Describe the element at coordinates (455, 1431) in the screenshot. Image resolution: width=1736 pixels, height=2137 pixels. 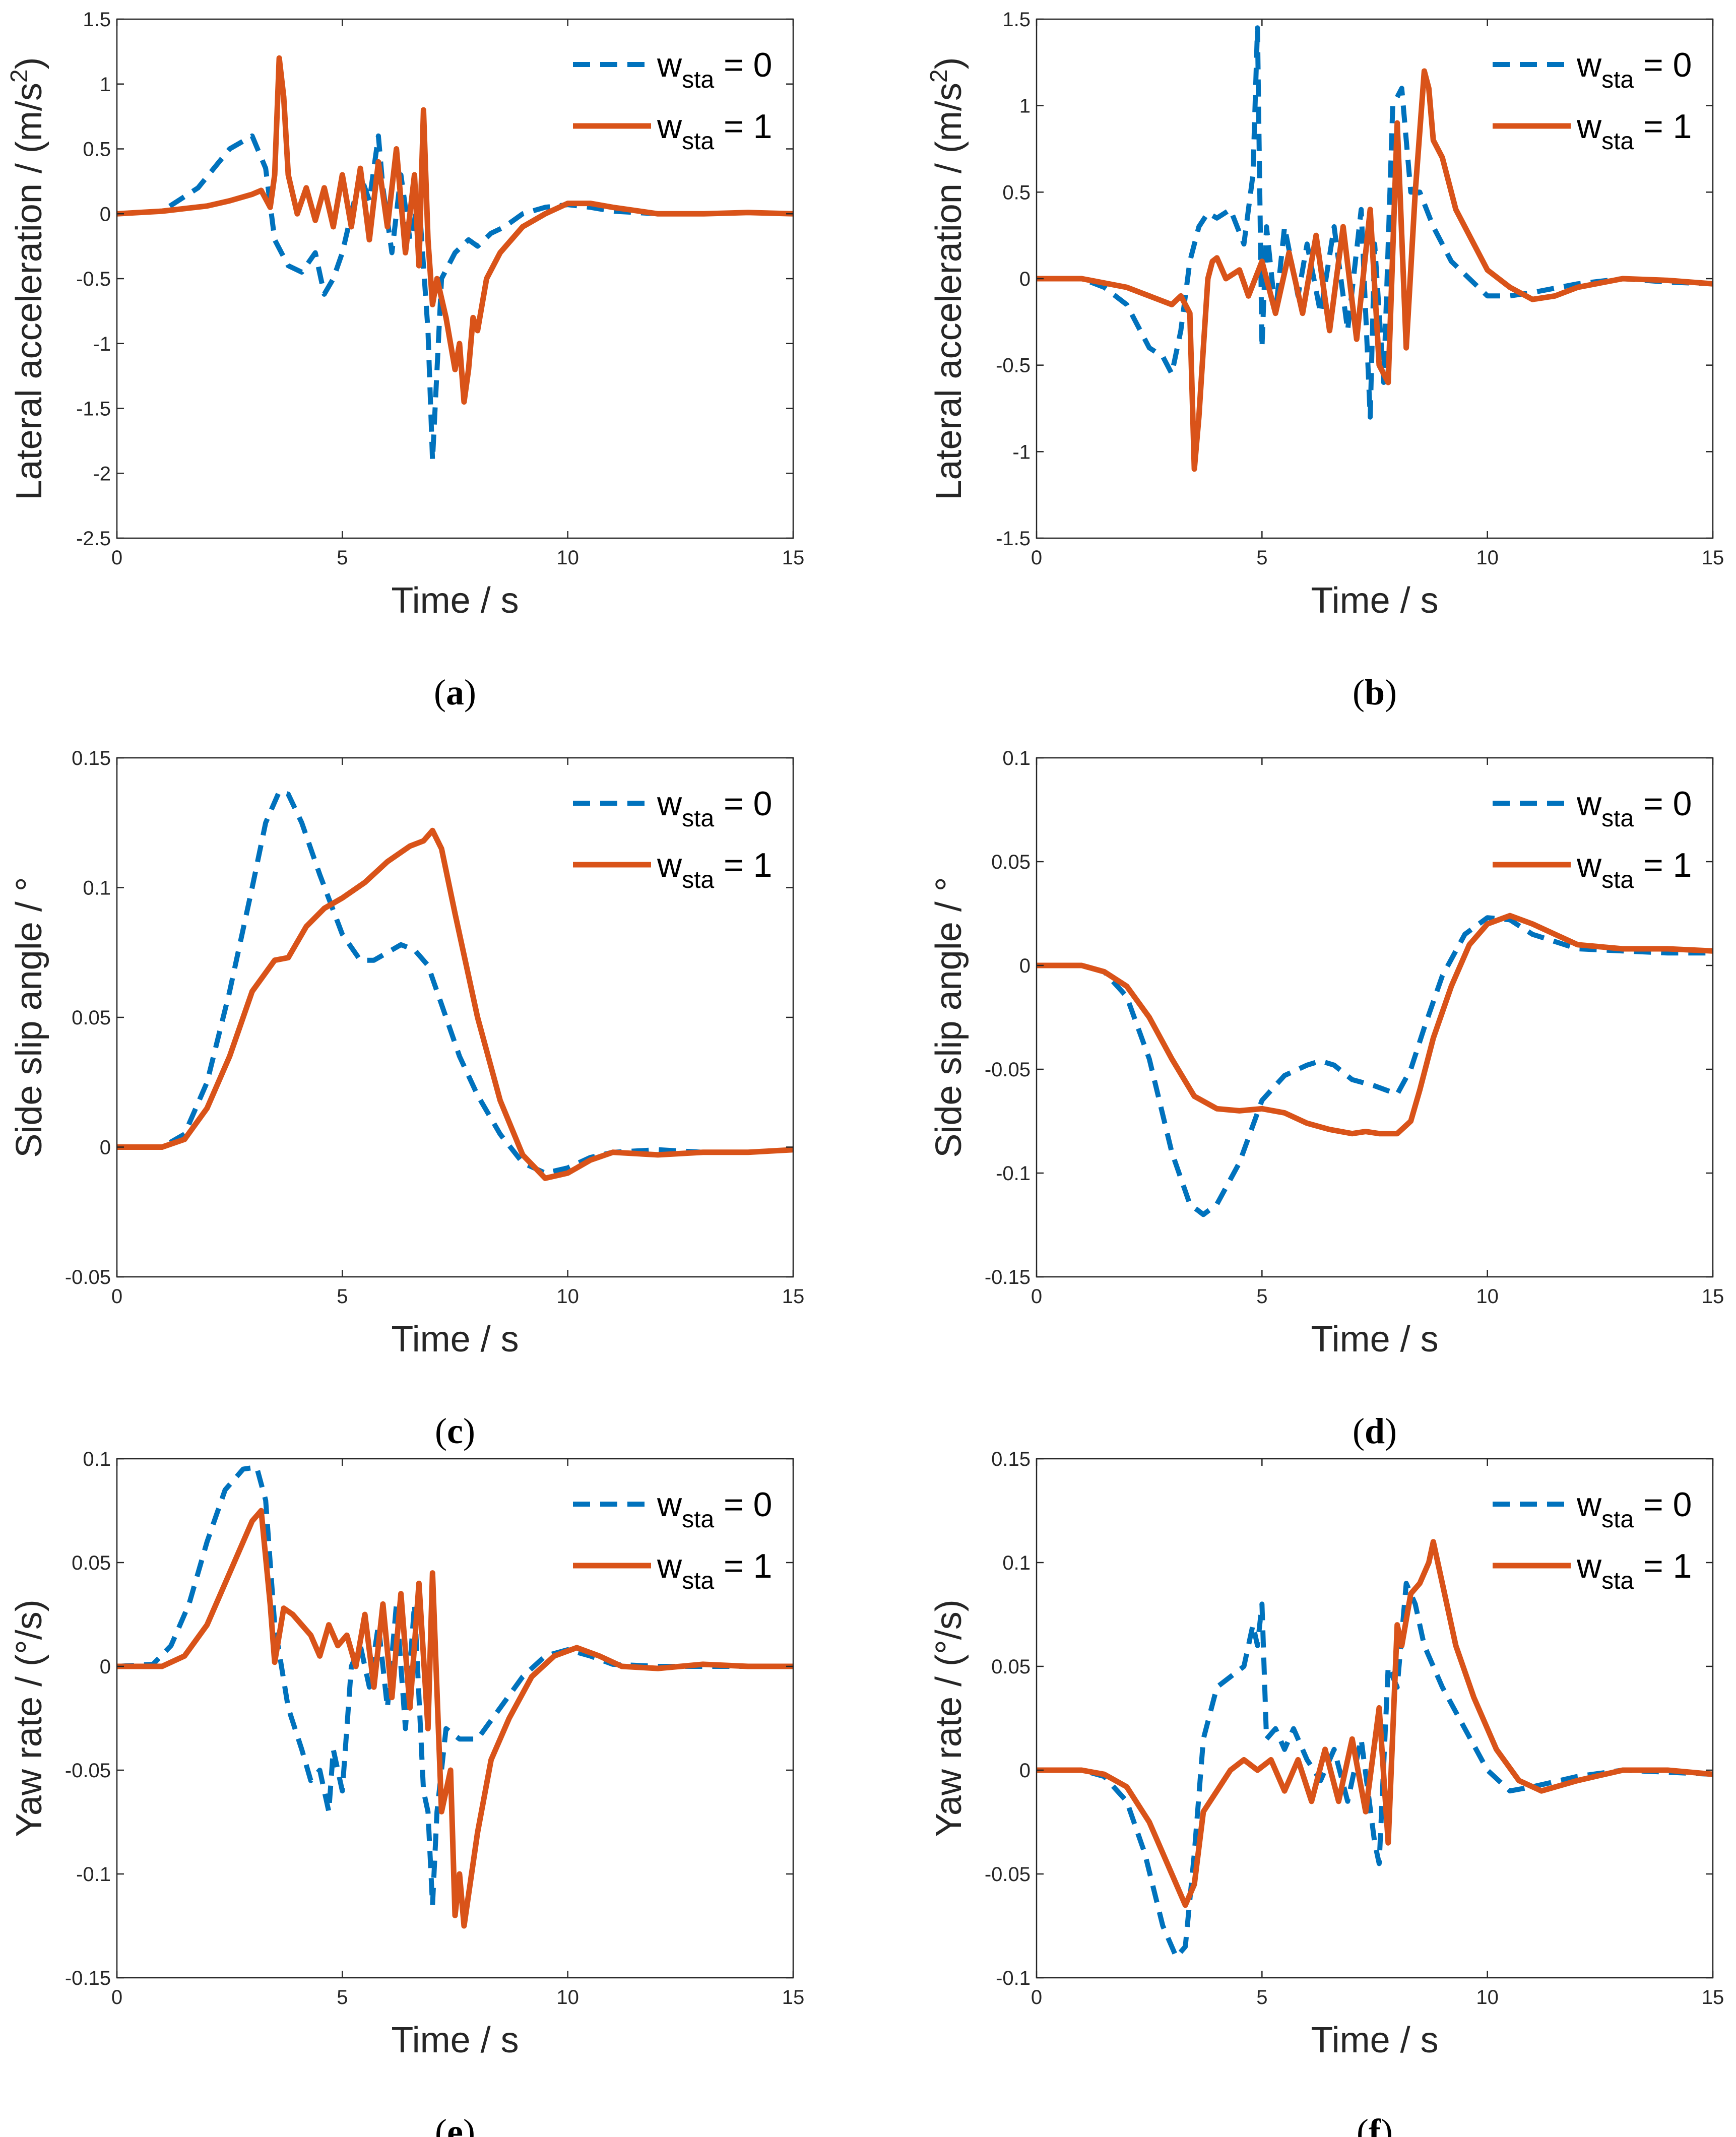
I see `panel-caption: (c)` at that location.